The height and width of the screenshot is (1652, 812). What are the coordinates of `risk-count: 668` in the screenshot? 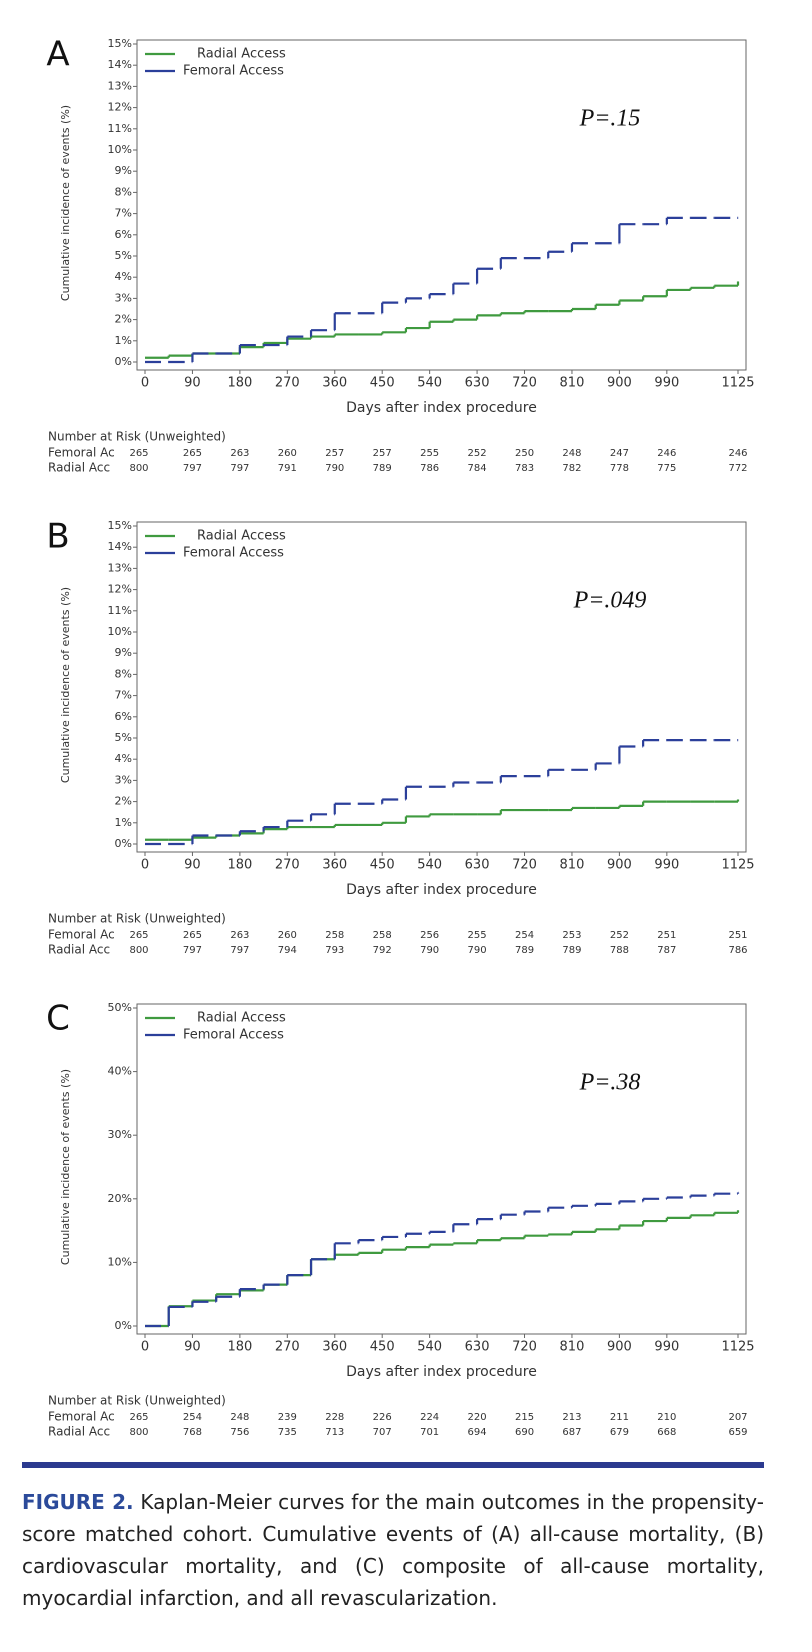 It's located at (666, 1432).